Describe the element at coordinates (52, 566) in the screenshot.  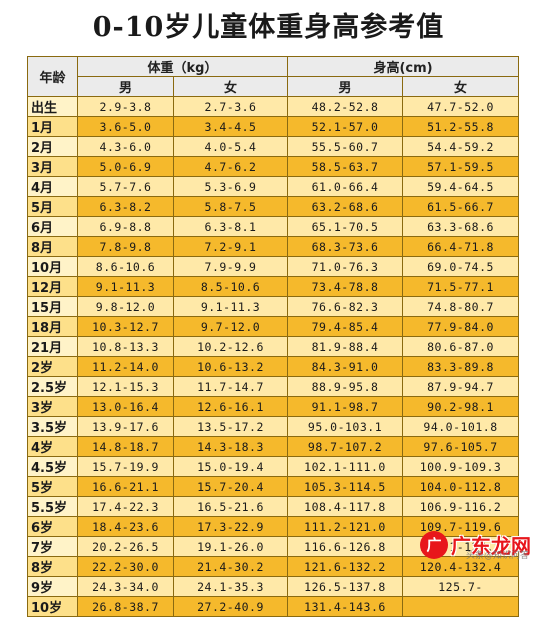
I see `age-cell: 8岁` at that location.